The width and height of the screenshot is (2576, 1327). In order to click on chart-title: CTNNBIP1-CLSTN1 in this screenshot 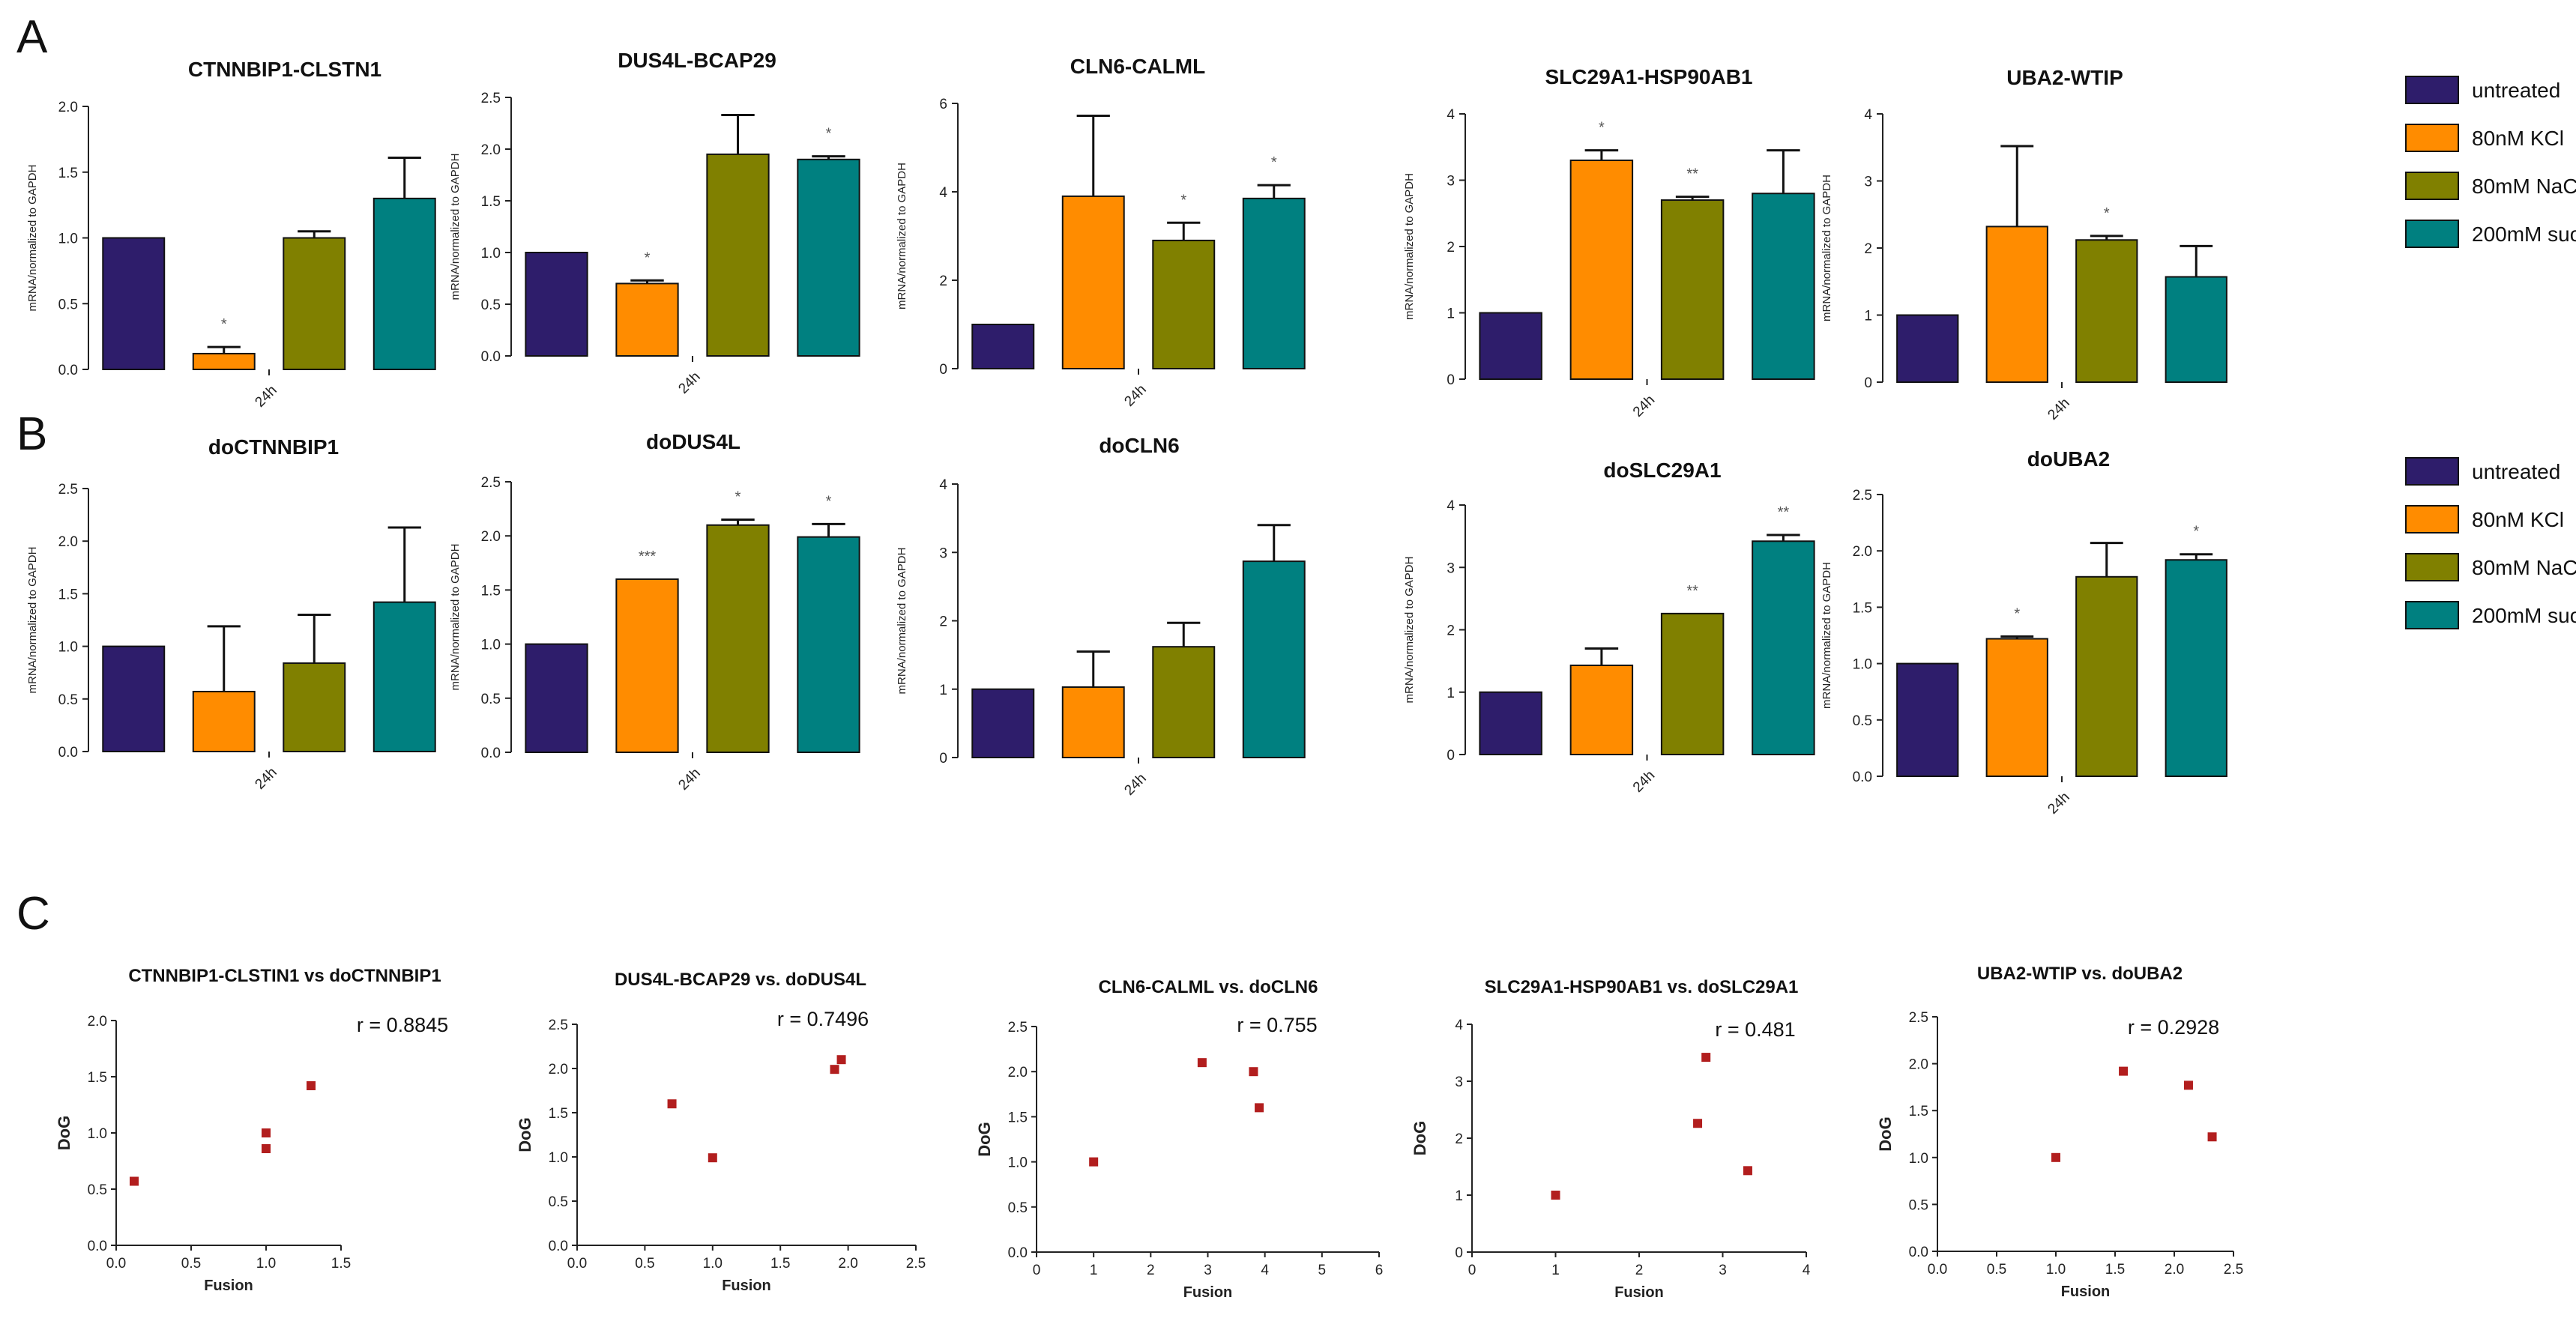, I will do `click(285, 69)`.